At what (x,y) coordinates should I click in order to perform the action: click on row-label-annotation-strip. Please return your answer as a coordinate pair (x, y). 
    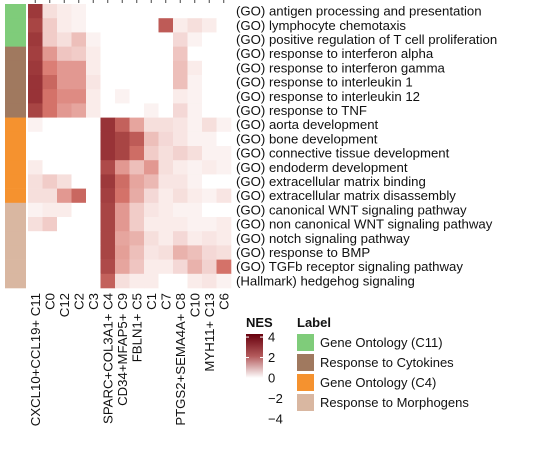
    Looking at the image, I should click on (15, 146).